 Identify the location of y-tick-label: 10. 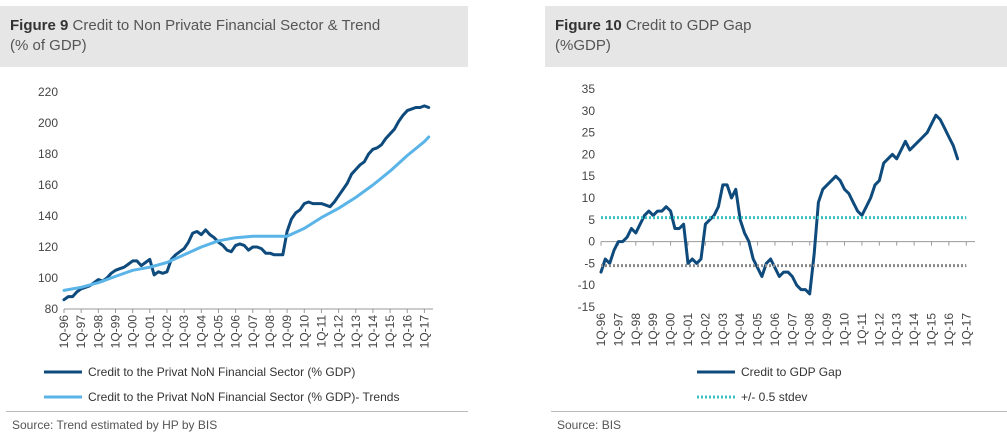
(589, 198).